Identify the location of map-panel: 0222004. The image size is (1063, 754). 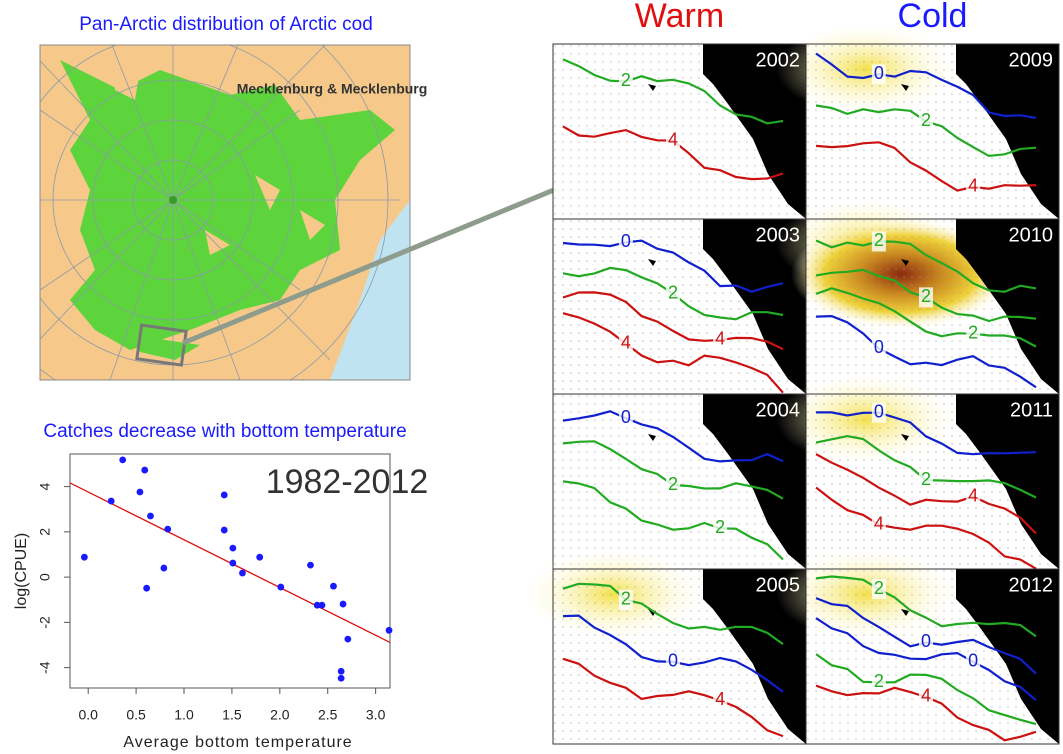
(679, 481).